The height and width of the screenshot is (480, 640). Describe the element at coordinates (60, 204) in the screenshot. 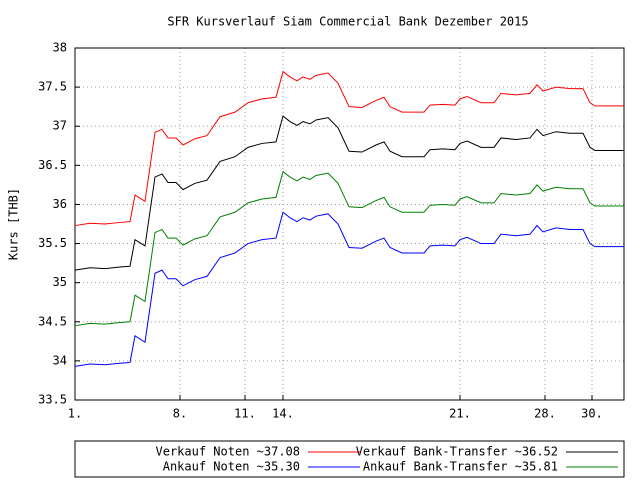

I see `y-tick-label: 36` at that location.